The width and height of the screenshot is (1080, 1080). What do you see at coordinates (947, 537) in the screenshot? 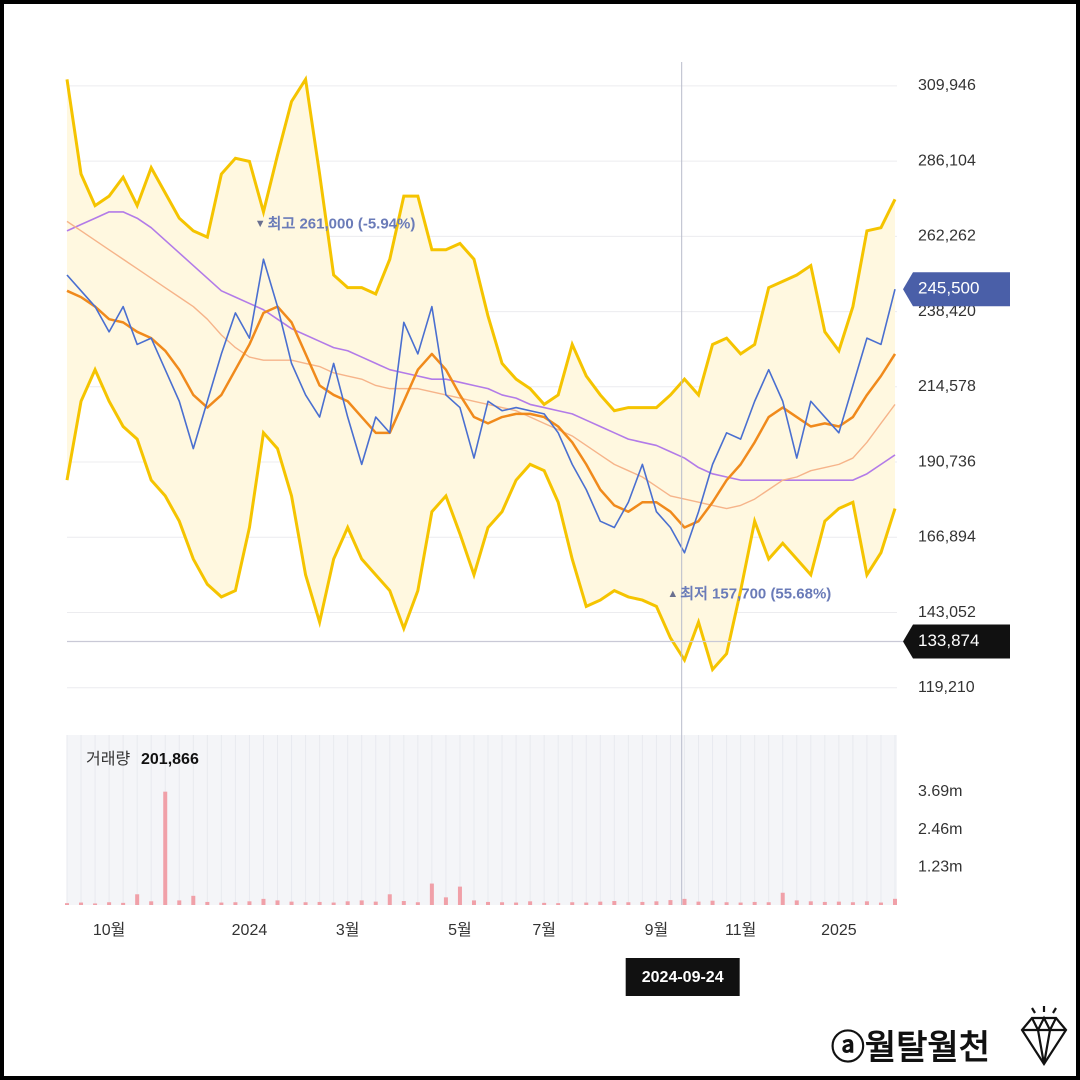
I see `y-tick-label: 166,894` at bounding box center [947, 537].